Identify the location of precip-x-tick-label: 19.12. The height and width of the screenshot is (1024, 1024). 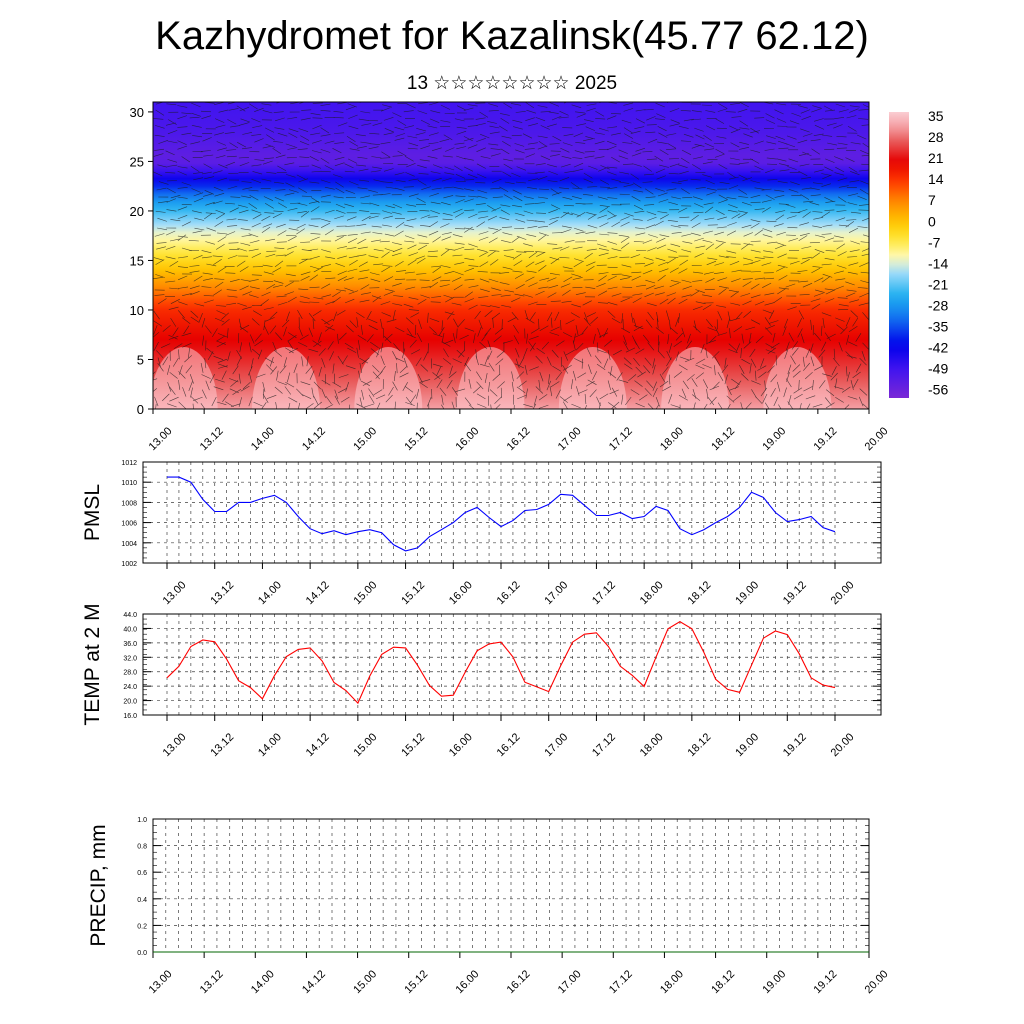
(825, 982).